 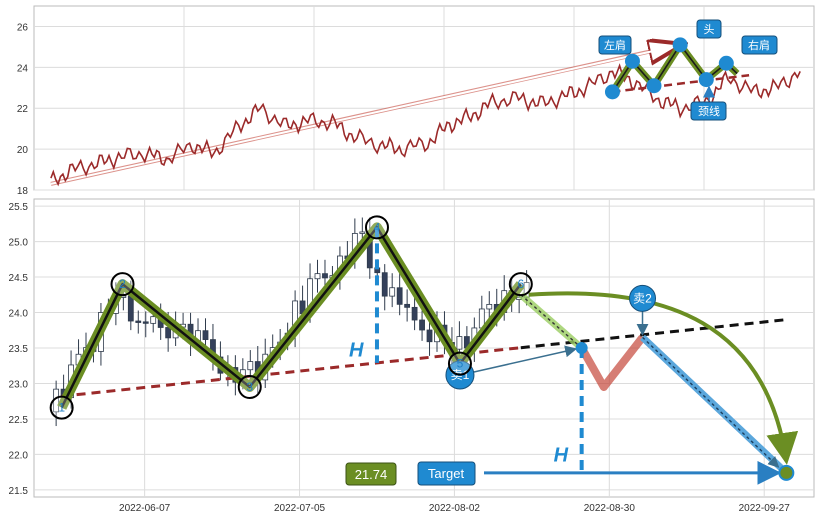 What do you see at coordinates (291, 372) in the screenshot?
I see `bottom-neckline` at bounding box center [291, 372].